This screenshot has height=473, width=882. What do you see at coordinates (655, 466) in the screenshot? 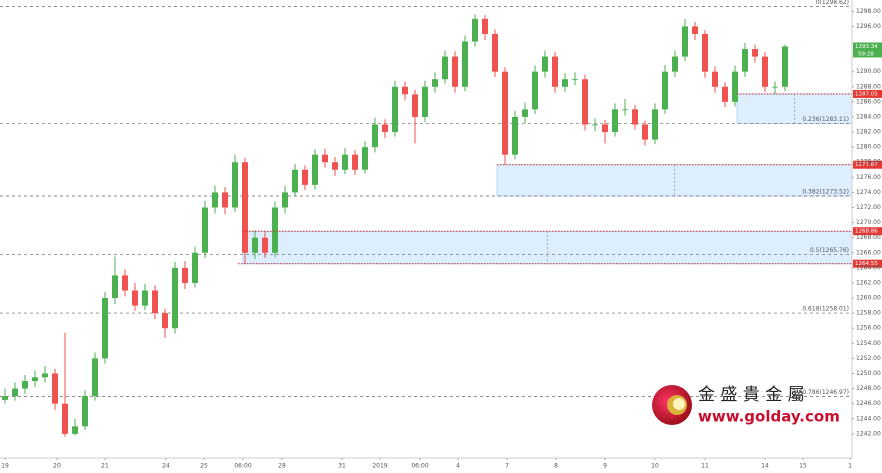
I see `x-tick-label: 10` at bounding box center [655, 466].